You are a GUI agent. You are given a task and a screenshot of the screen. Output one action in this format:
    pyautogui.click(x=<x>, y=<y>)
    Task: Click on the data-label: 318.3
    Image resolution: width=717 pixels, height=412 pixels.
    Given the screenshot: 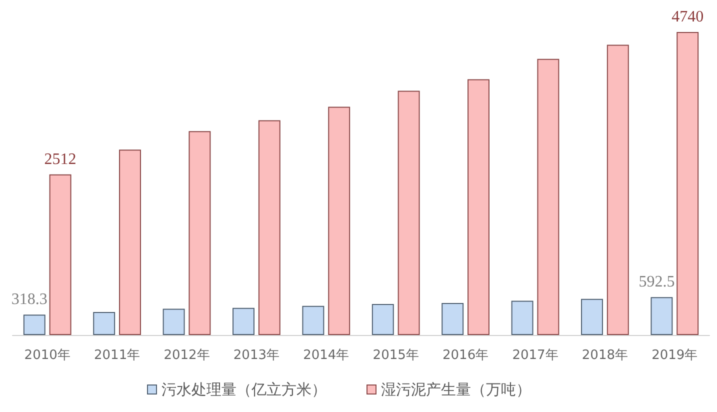 What is the action you would take?
    pyautogui.click(x=29, y=299)
    